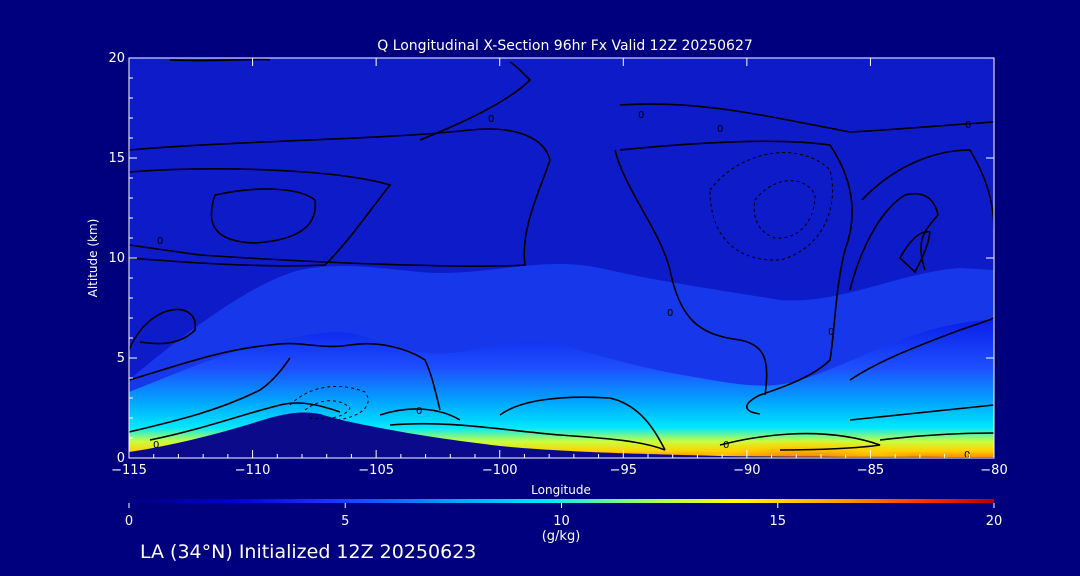  Describe the element at coordinates (993, 470) in the screenshot. I see `x-tick-label: −80` at that location.